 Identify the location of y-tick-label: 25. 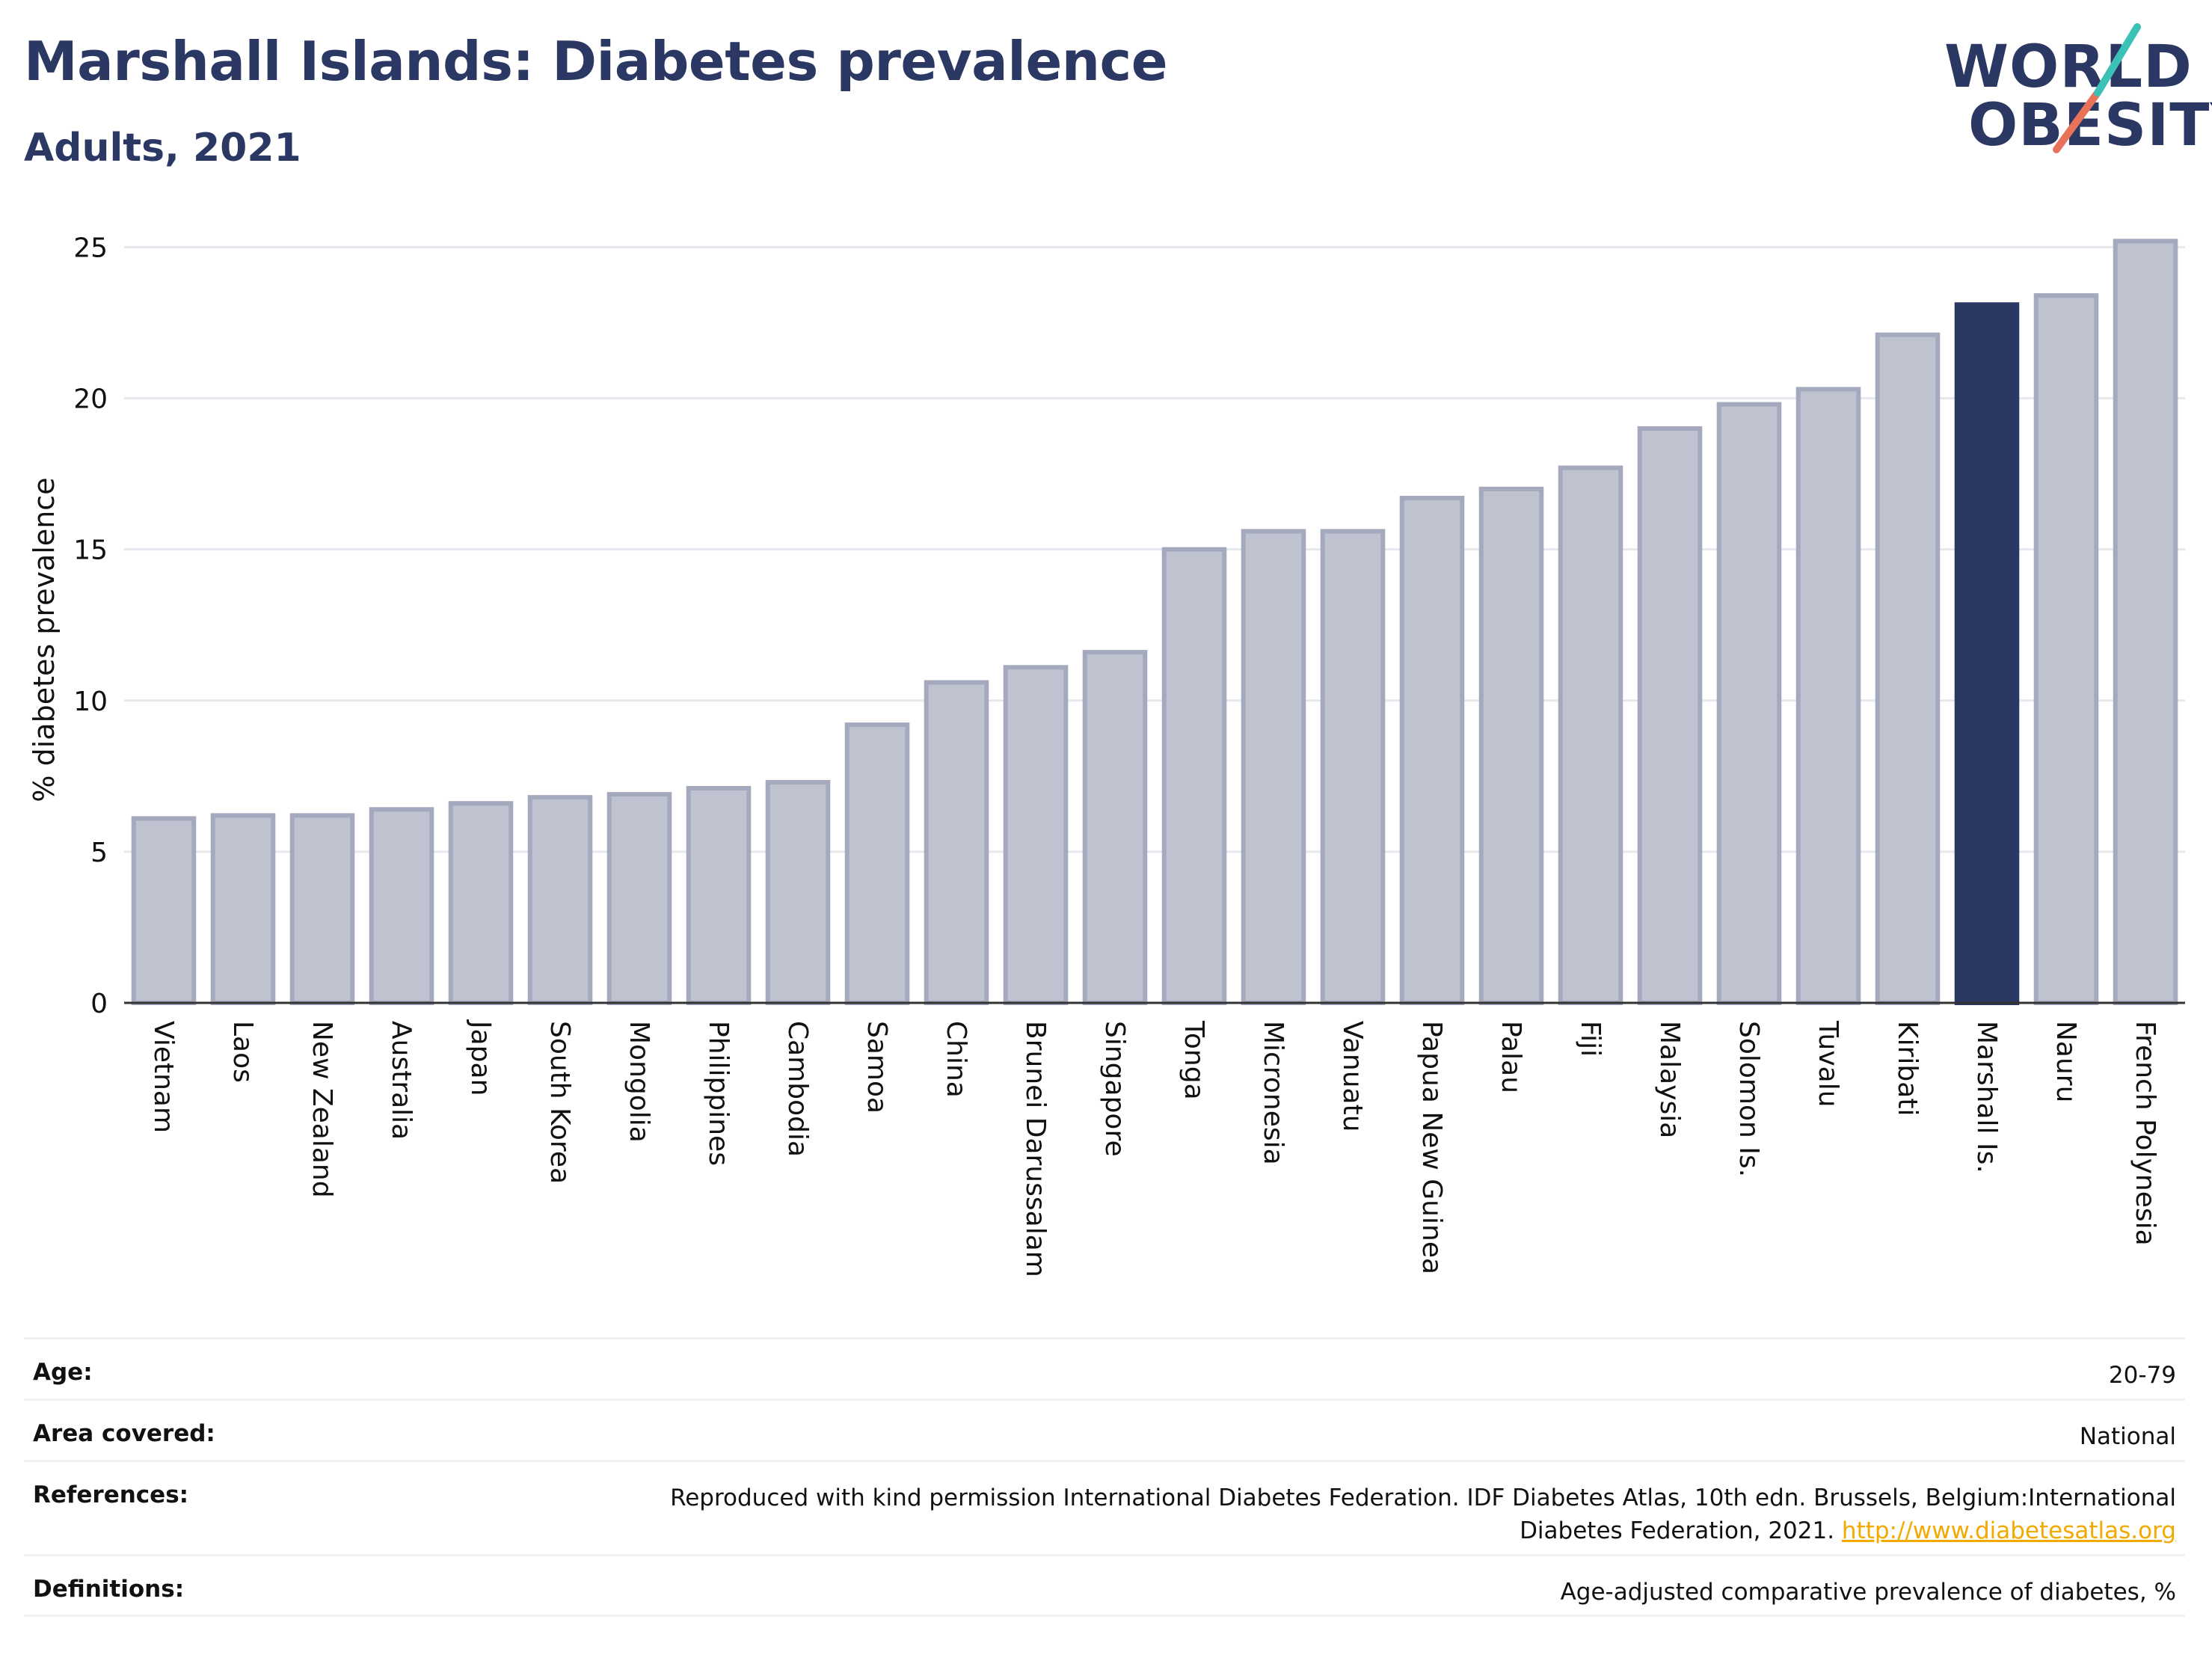
(90, 248).